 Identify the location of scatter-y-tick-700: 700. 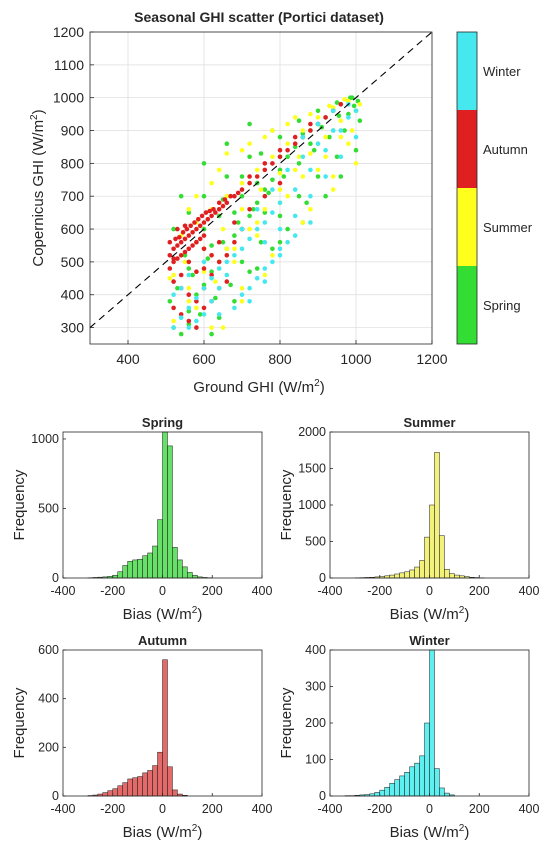
(73, 196).